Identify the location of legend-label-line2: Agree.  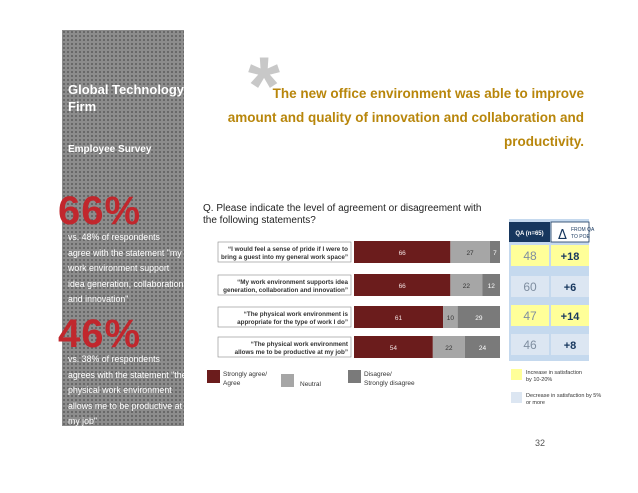
(232, 383).